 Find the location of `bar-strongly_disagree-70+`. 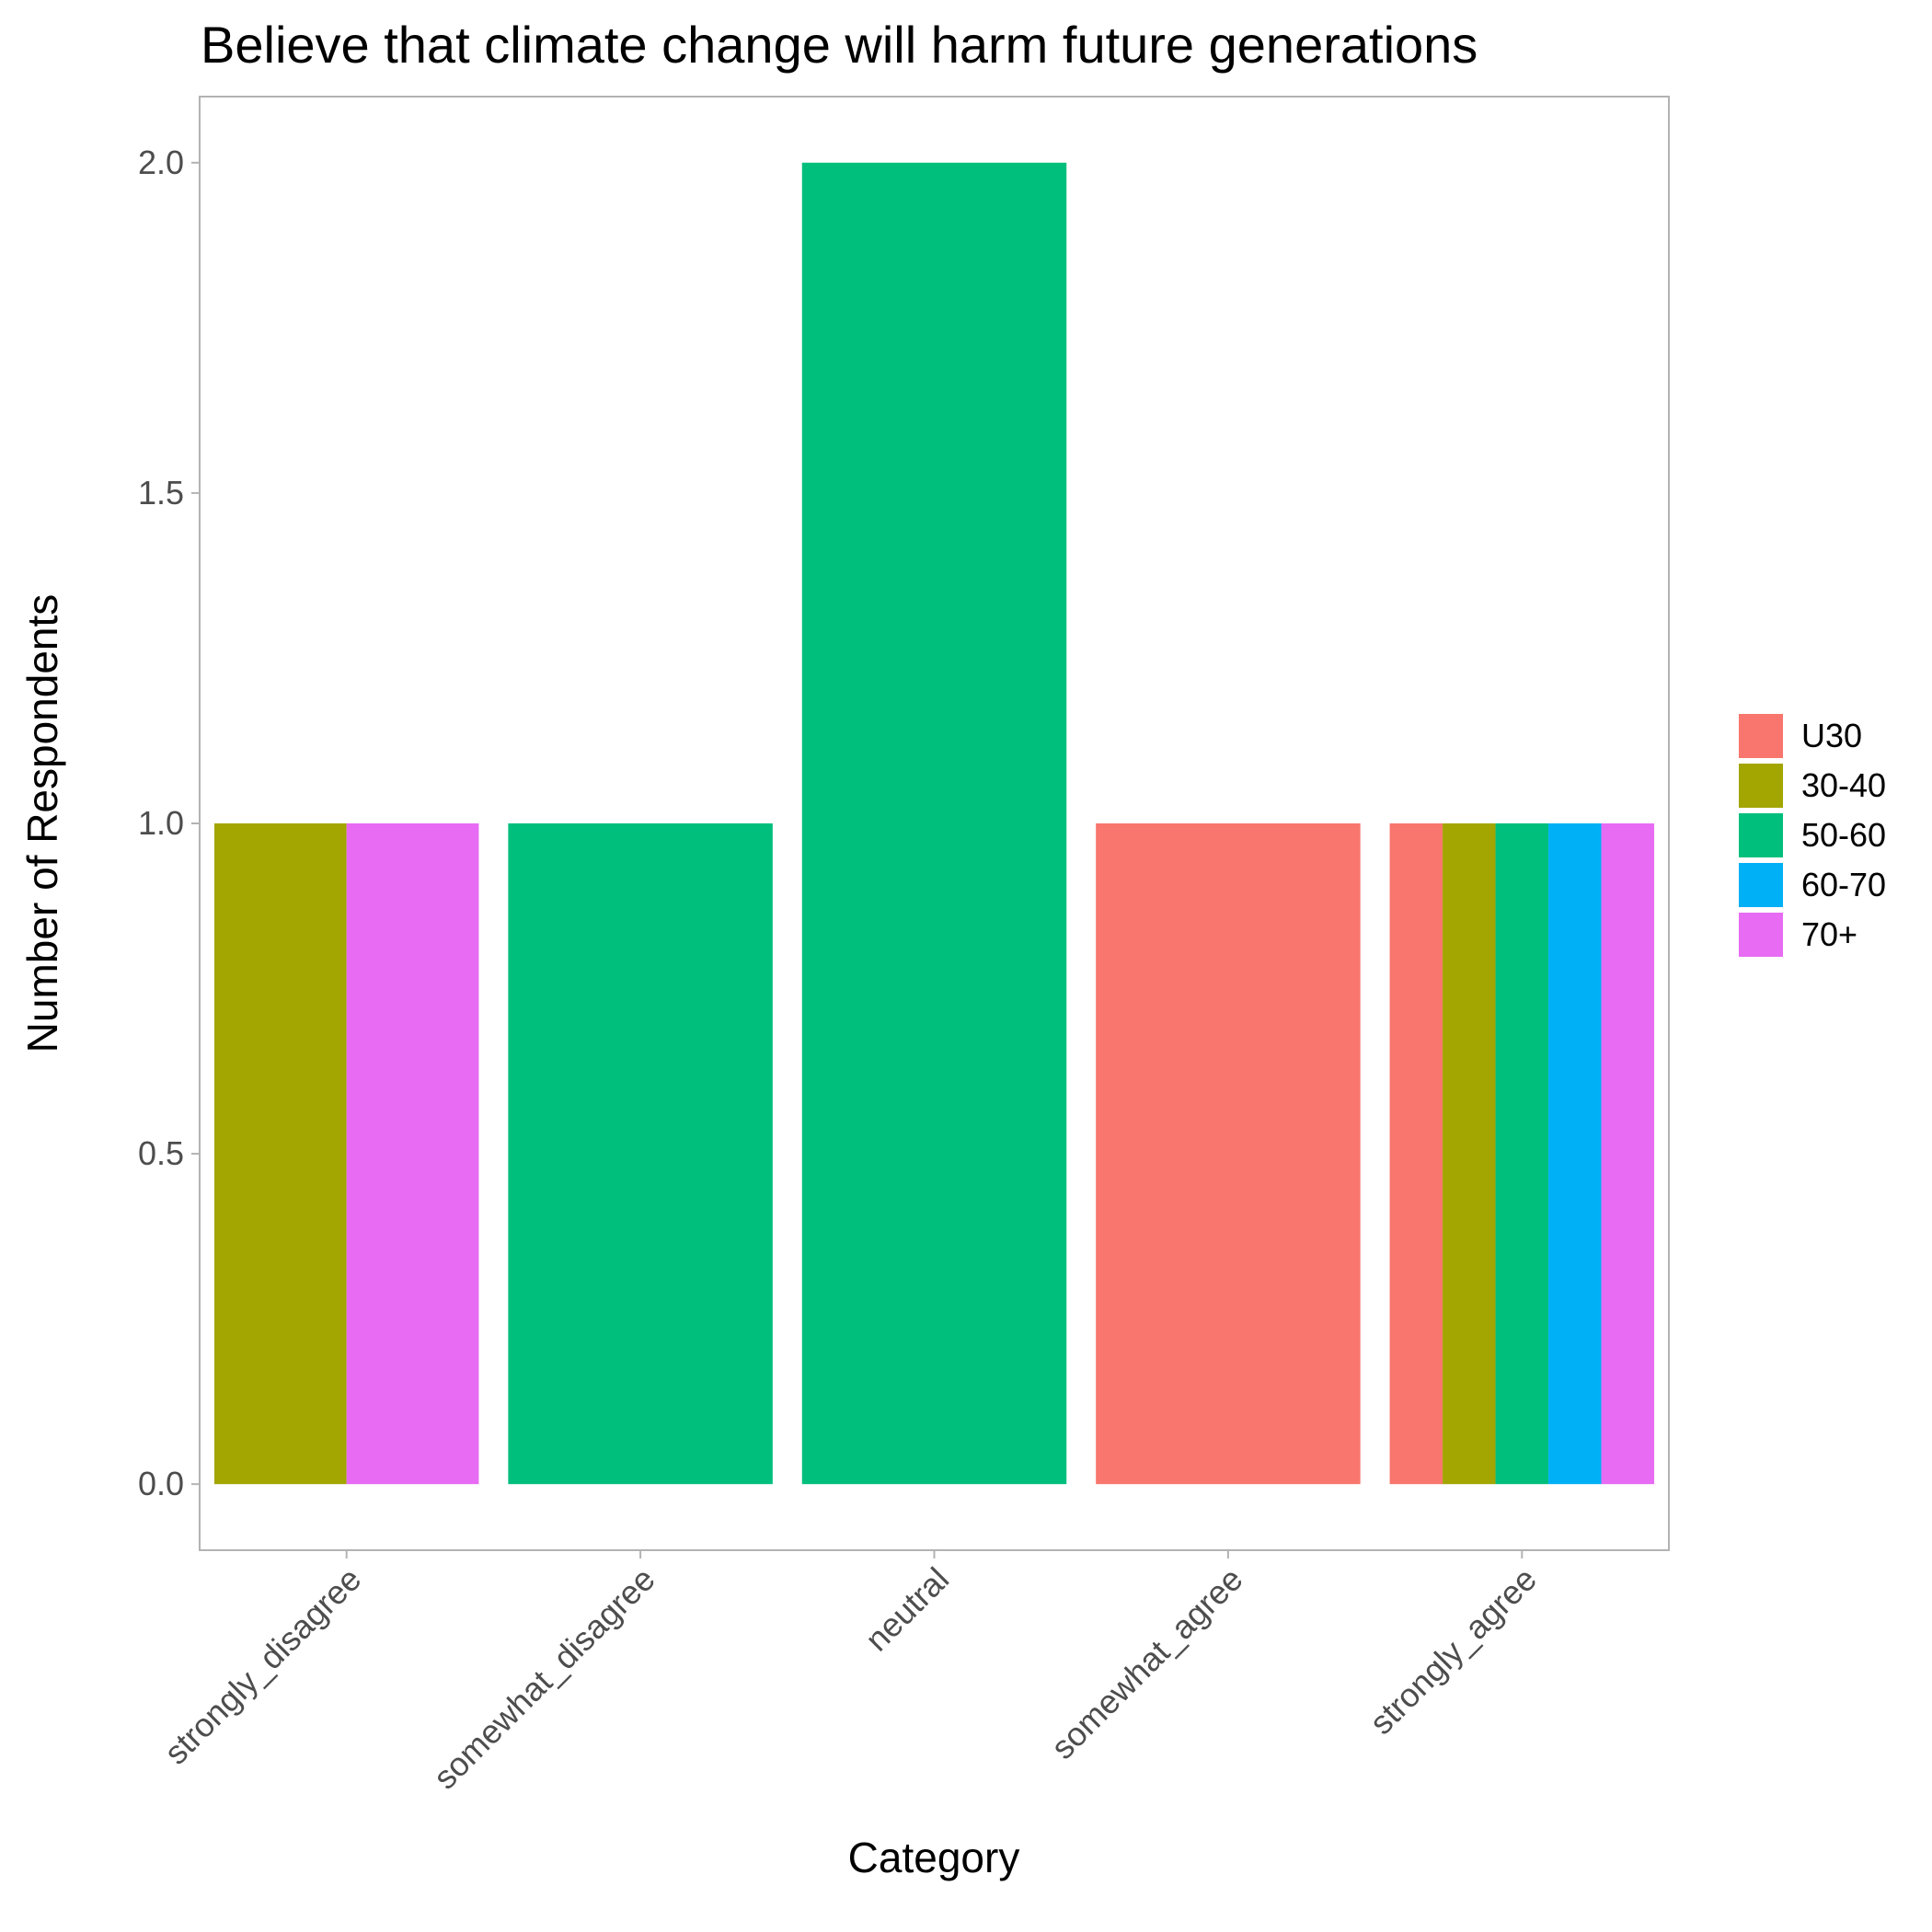

bar-strongly_disagree-70+ is located at coordinates (412, 1154).